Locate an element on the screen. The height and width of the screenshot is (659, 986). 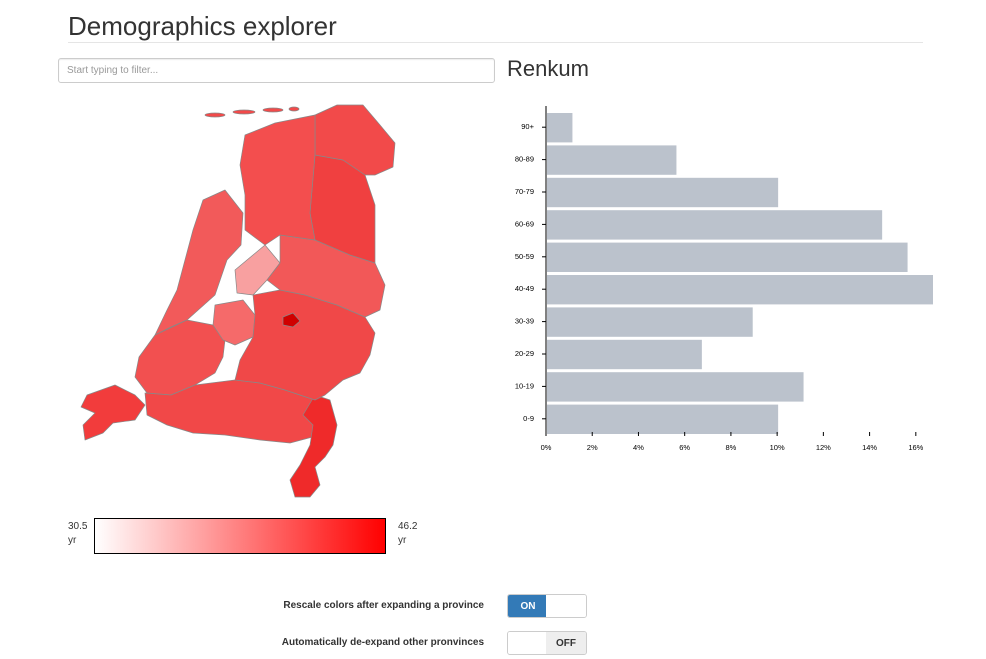
legend-max-unit: yr is located at coordinates (402, 540).